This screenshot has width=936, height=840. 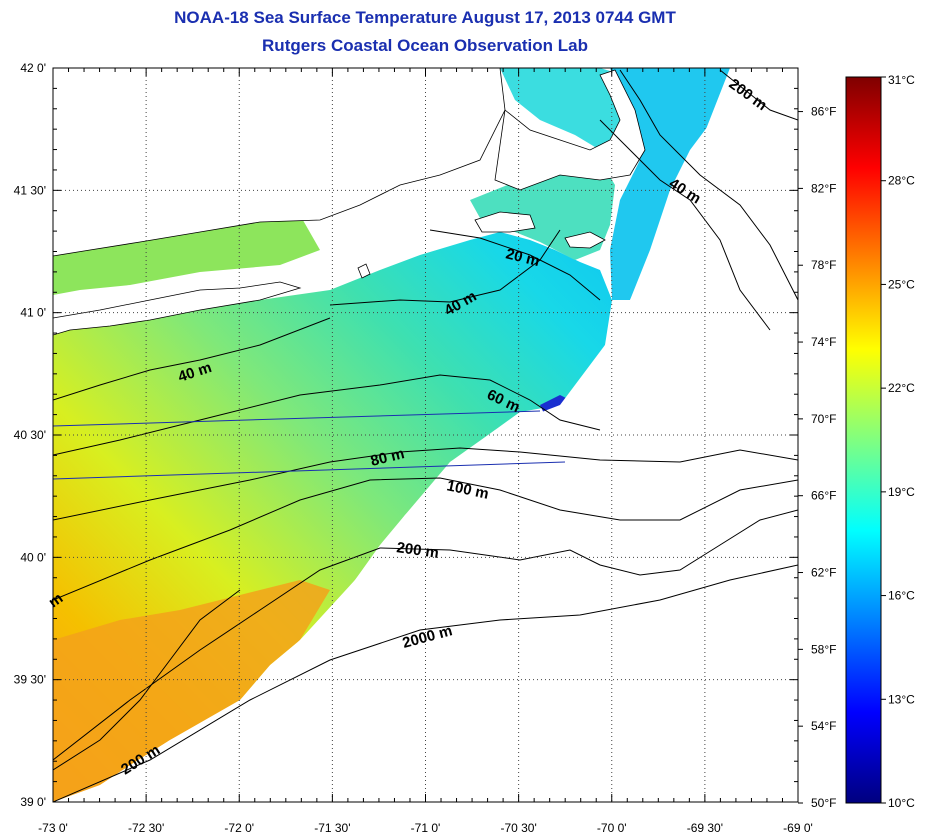 I want to click on sst-outer-cape, so click(x=670, y=184).